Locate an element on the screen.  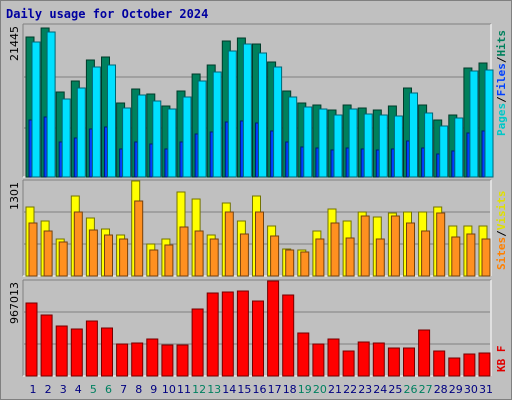
day-label-24: 24 is located at coordinates (380, 389).